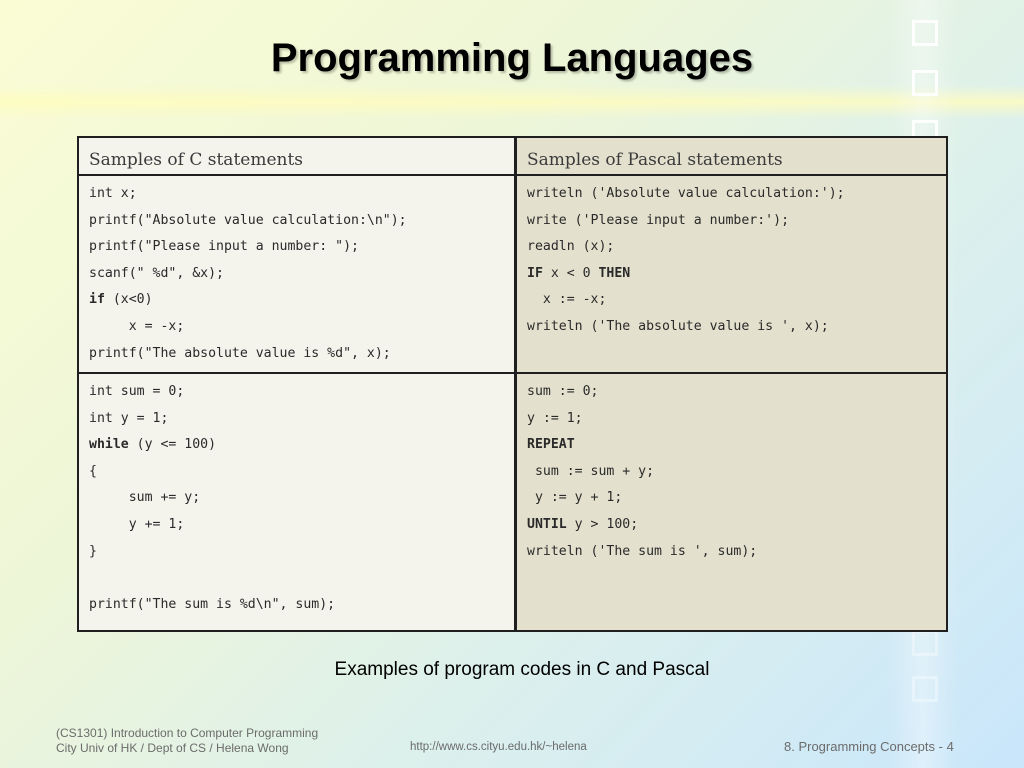 The height and width of the screenshot is (768, 1024). I want to click on c-column-header: Samples of C statements, so click(296, 157).